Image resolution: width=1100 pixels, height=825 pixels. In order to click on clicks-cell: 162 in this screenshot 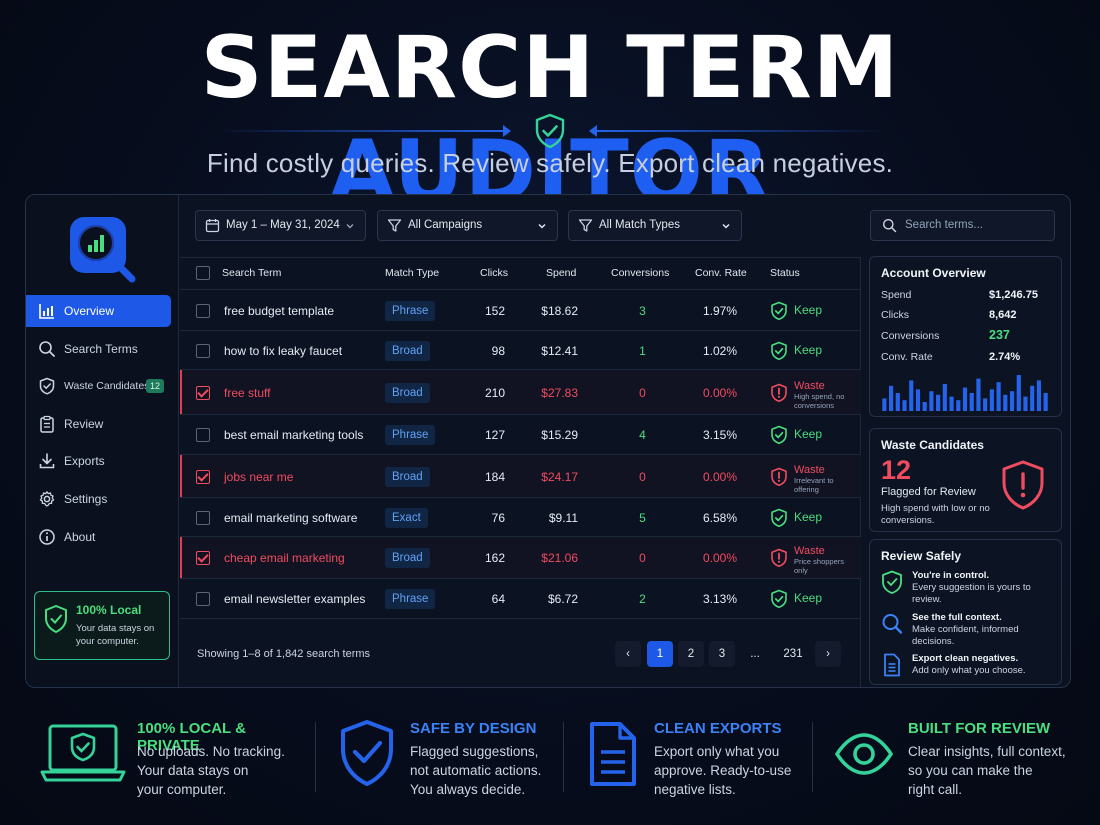, I will do `click(494, 558)`.